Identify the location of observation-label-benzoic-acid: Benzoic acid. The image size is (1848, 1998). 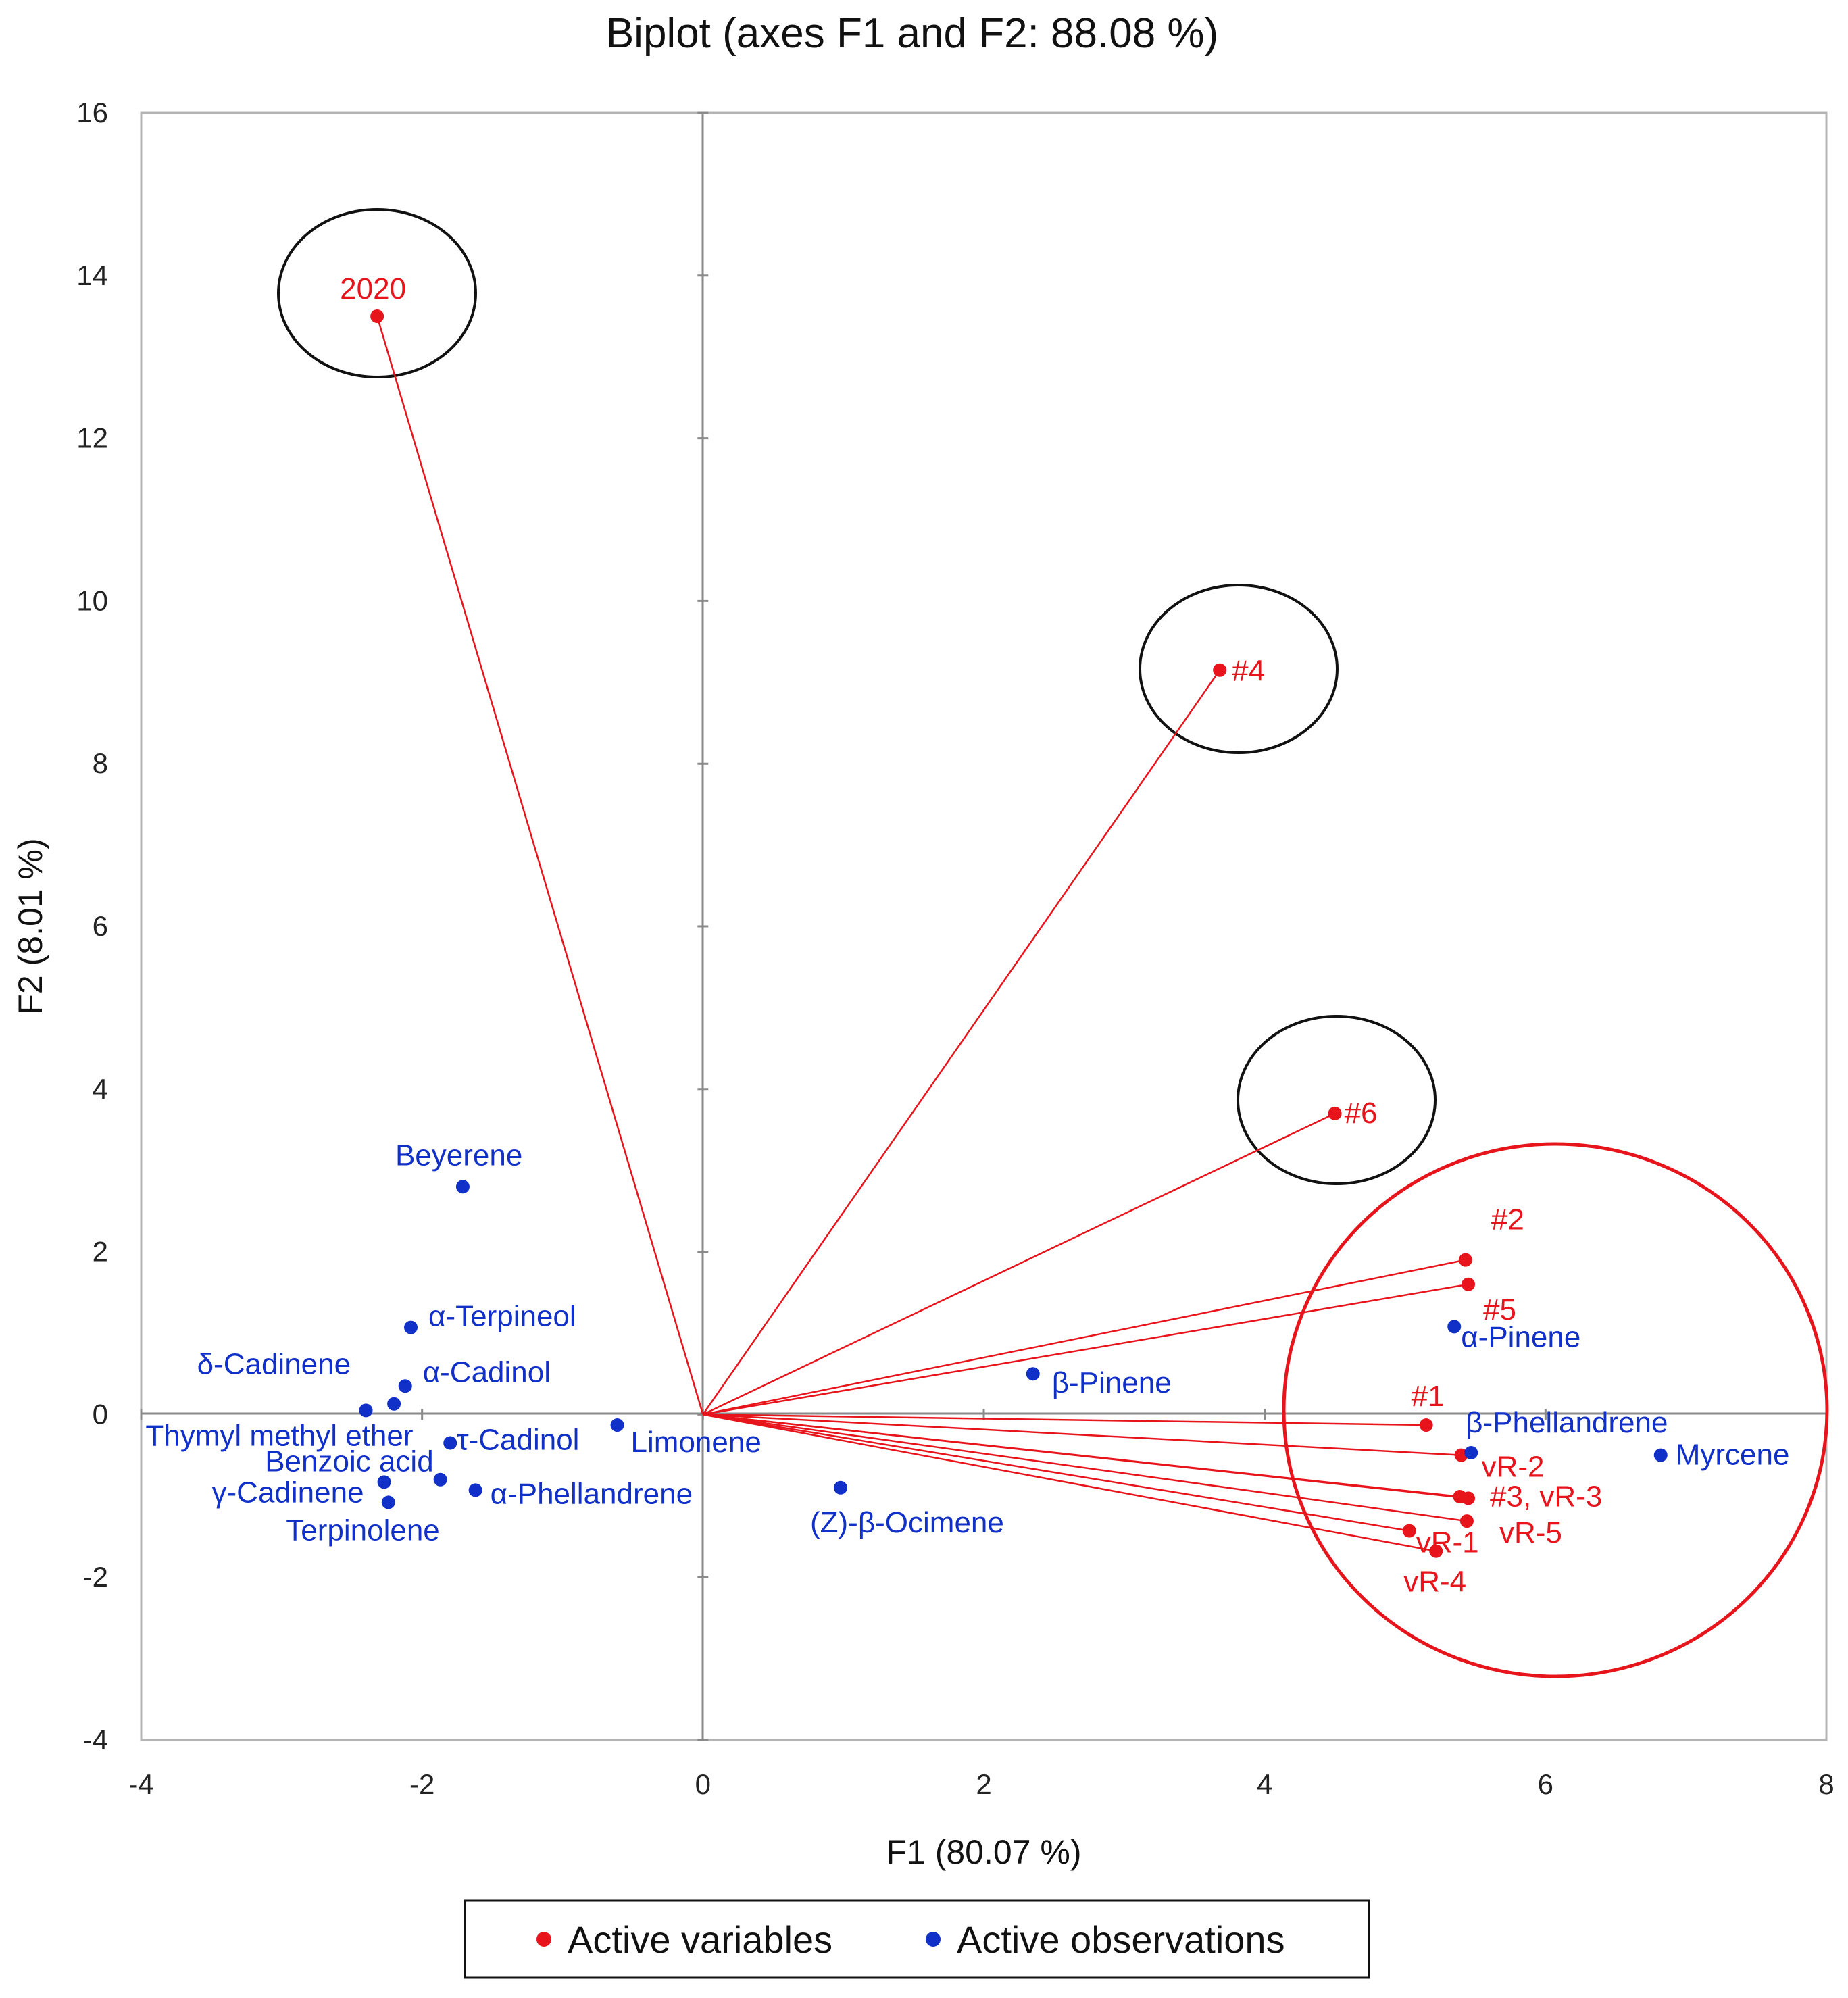
(349, 1462).